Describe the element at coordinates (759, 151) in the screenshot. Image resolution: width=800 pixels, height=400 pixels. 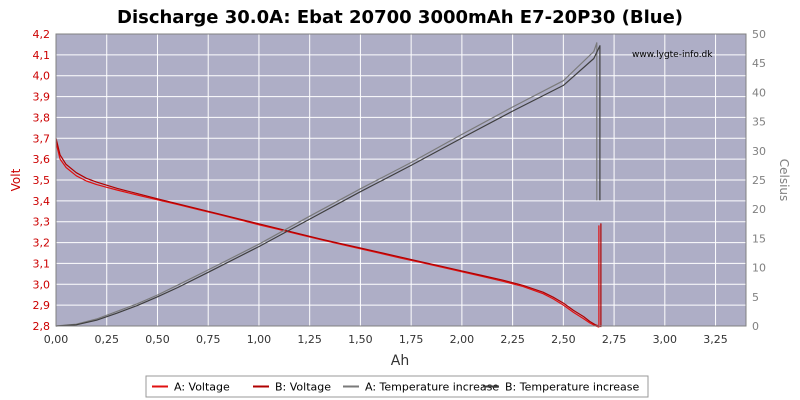
I see `right-tick-label: 30` at that location.